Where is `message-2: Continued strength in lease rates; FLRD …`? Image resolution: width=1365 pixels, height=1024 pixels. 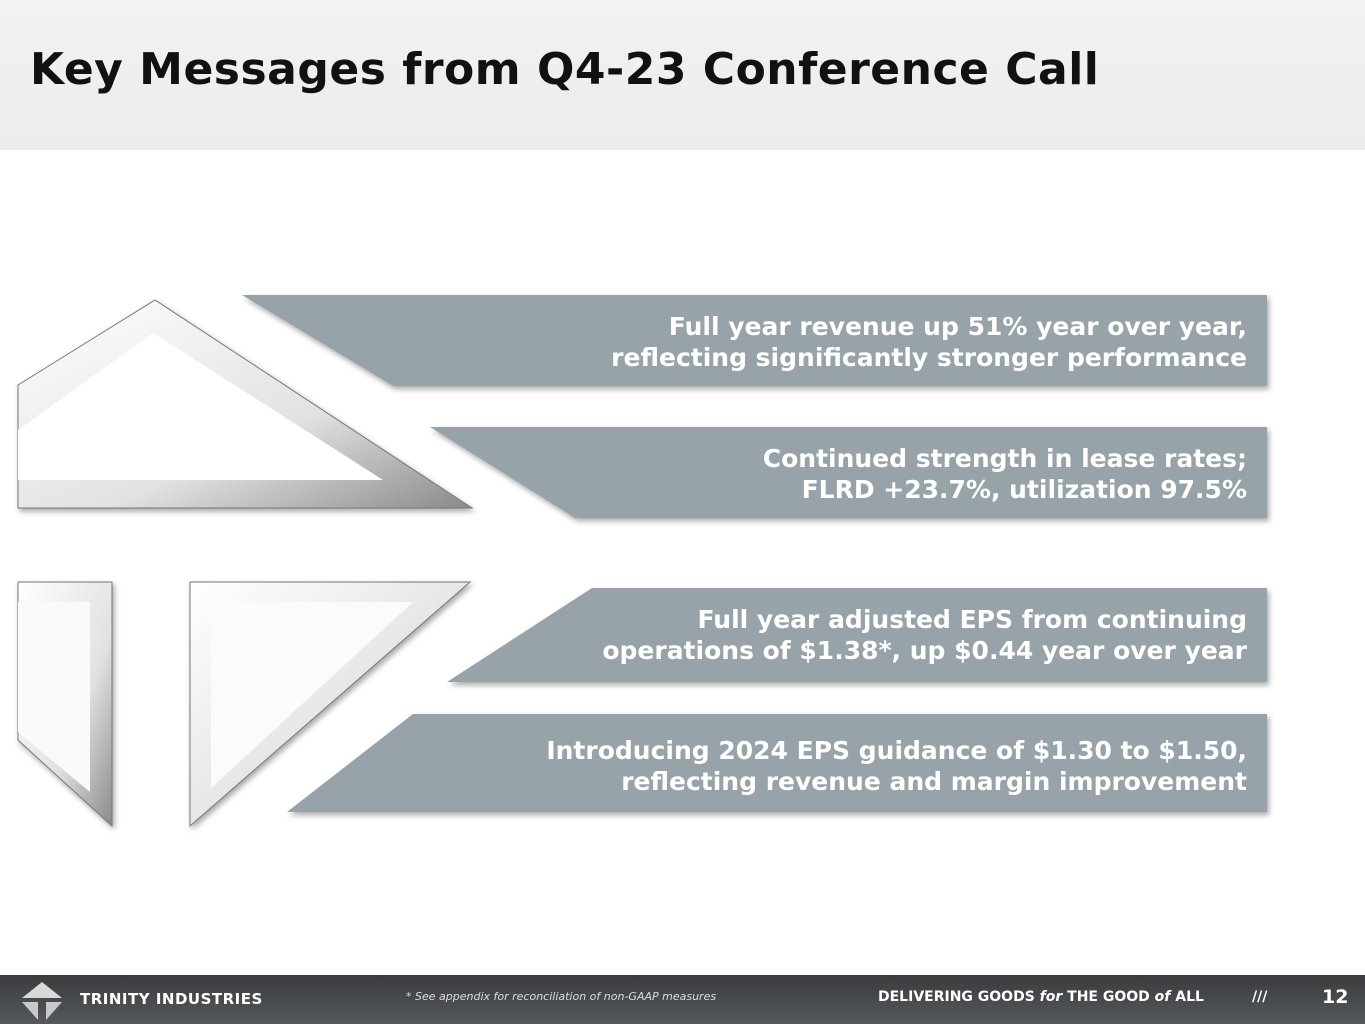 message-2: Continued strength in lease rates; FLRD … is located at coordinates (1005, 474).